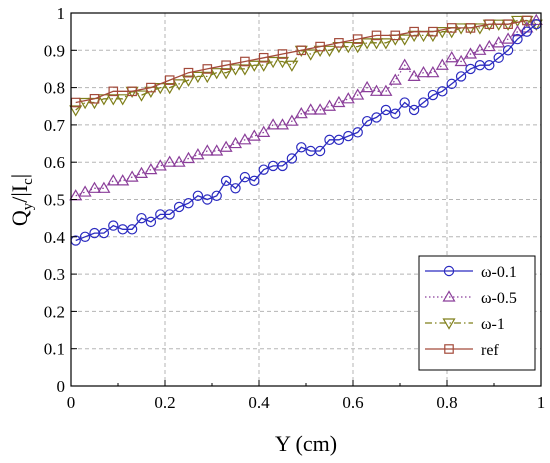 The width and height of the screenshot is (550, 463). I want to click on legend-box, so click(477, 313).